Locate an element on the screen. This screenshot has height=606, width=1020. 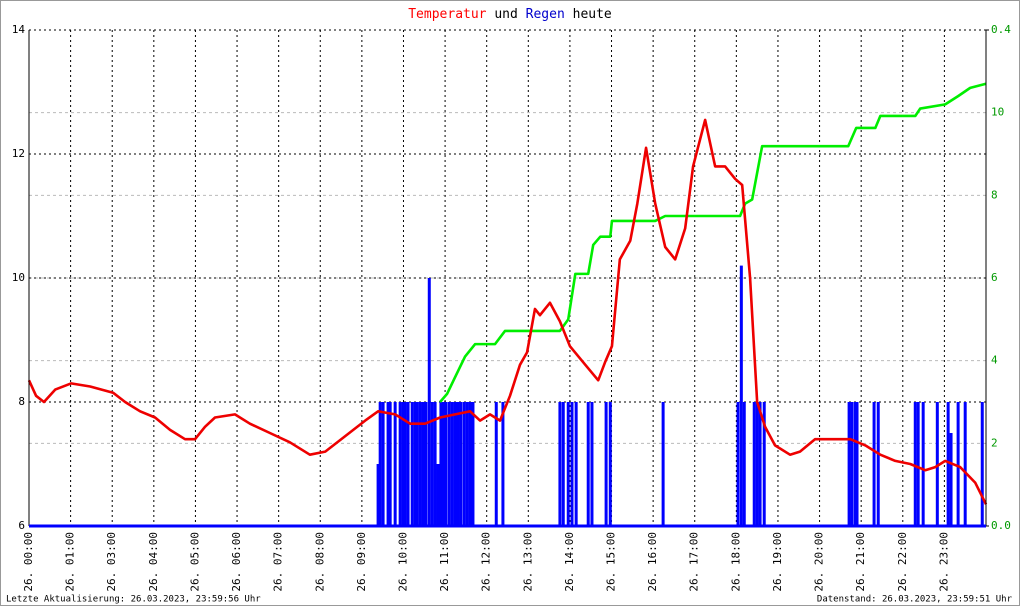
x-tick-label: 26. 14:00 is located at coordinates (569, 562).